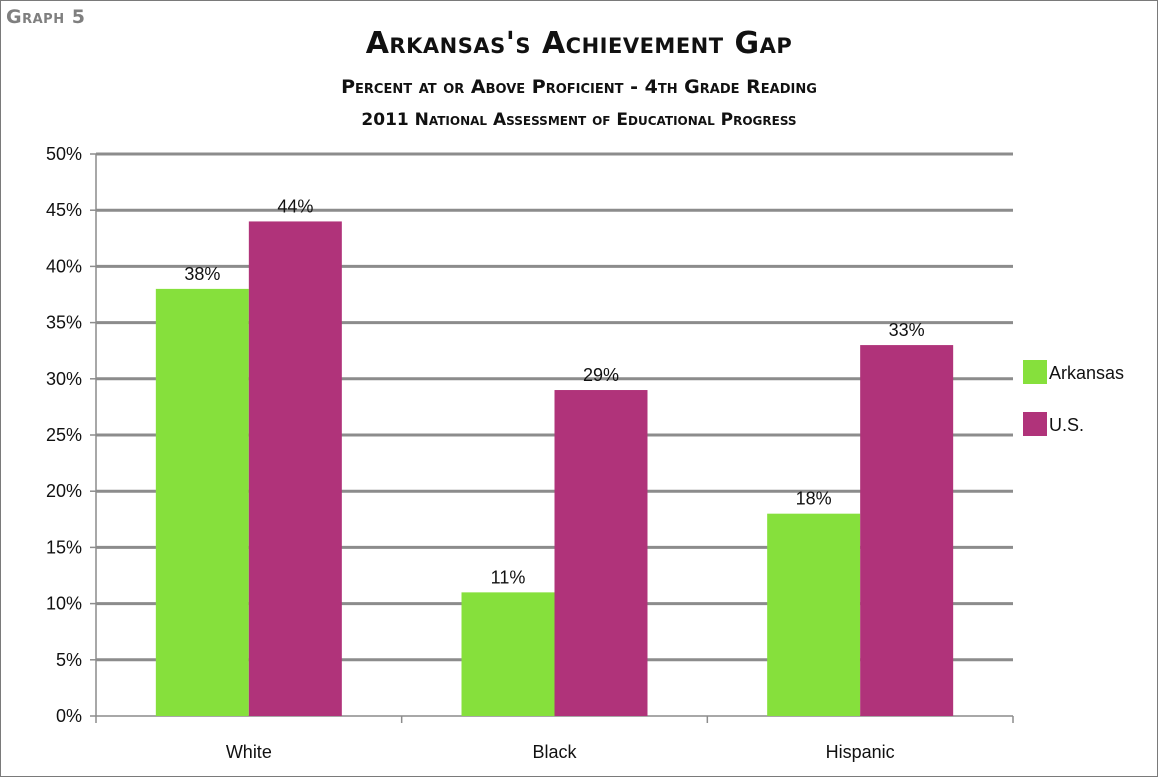 Image resolution: width=1158 pixels, height=777 pixels. I want to click on y-tick-label: 40%, so click(64, 266).